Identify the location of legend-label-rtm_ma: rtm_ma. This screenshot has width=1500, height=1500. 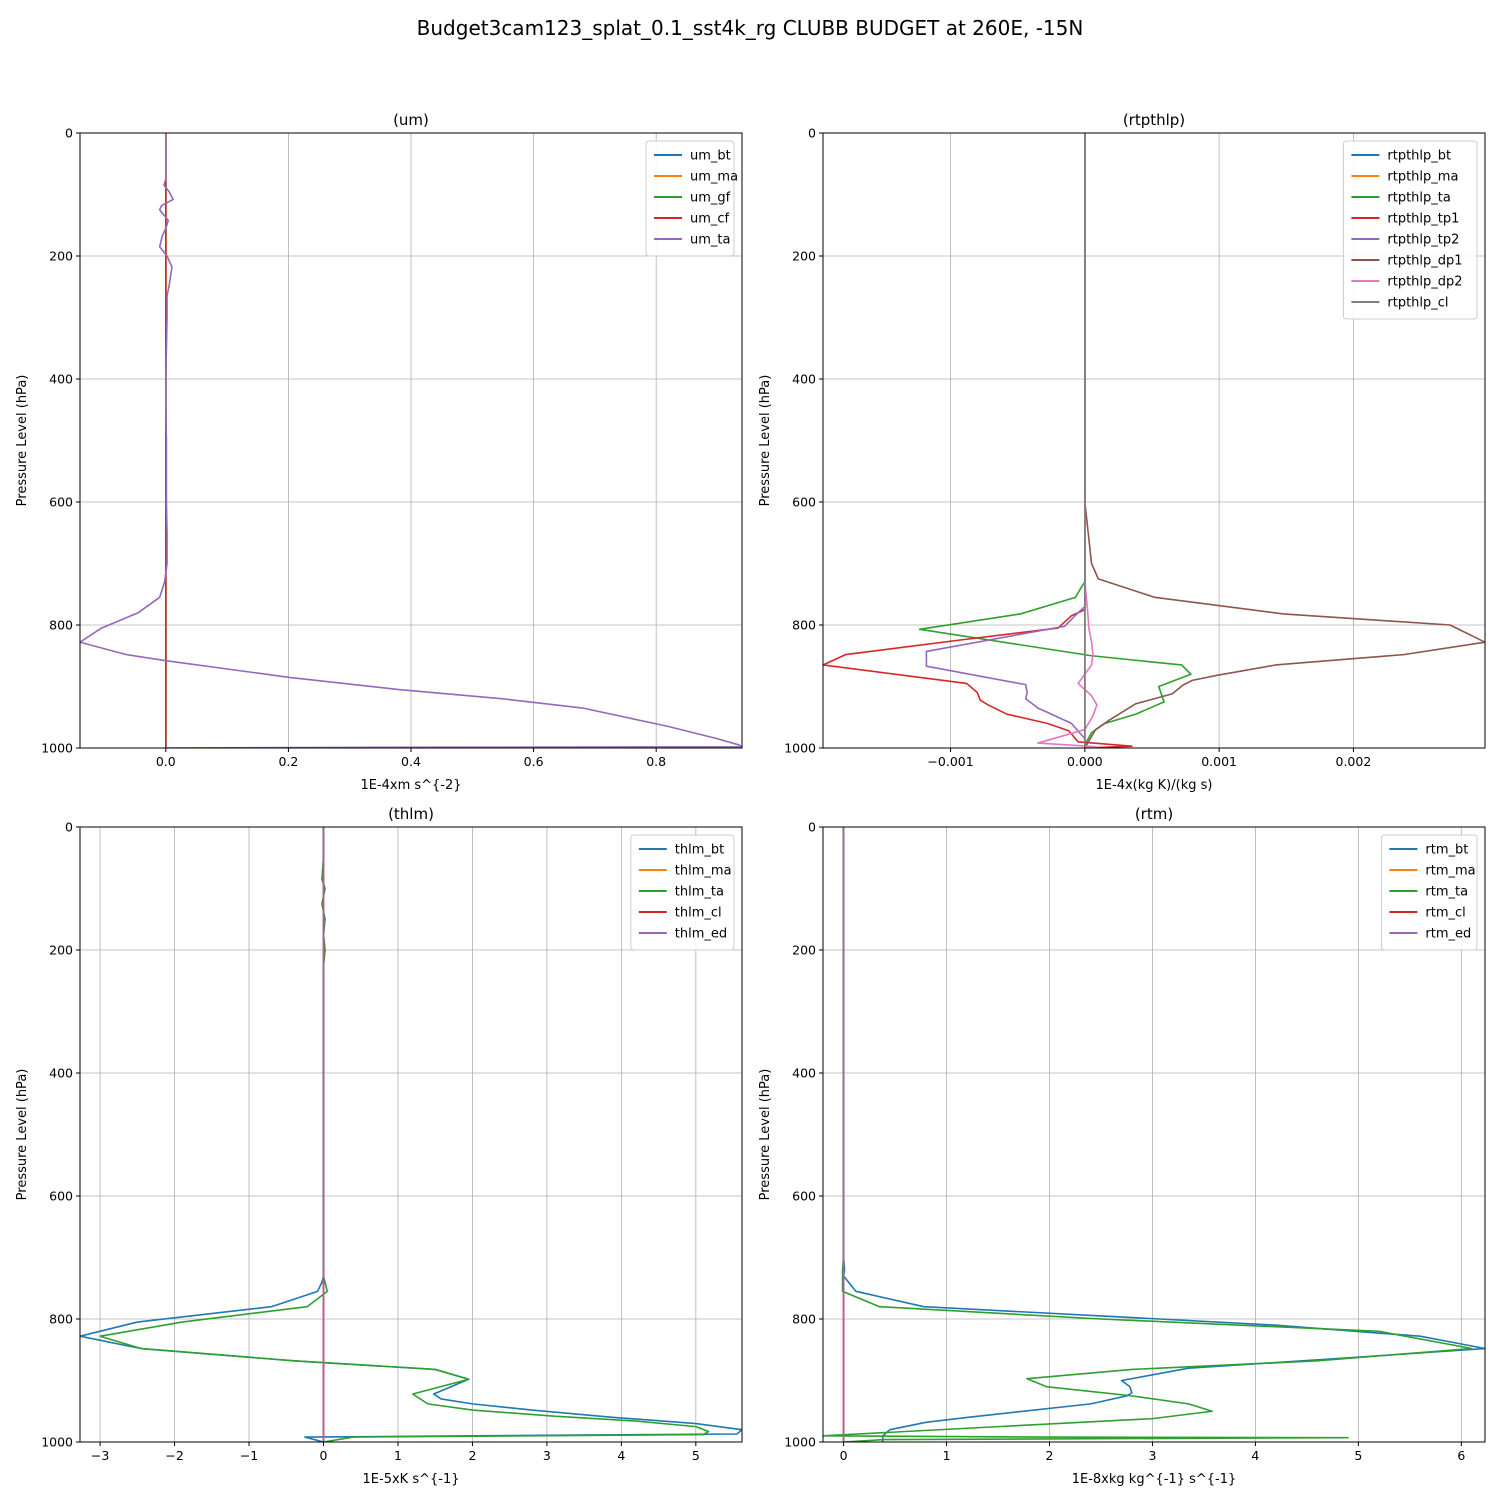
(1450, 871).